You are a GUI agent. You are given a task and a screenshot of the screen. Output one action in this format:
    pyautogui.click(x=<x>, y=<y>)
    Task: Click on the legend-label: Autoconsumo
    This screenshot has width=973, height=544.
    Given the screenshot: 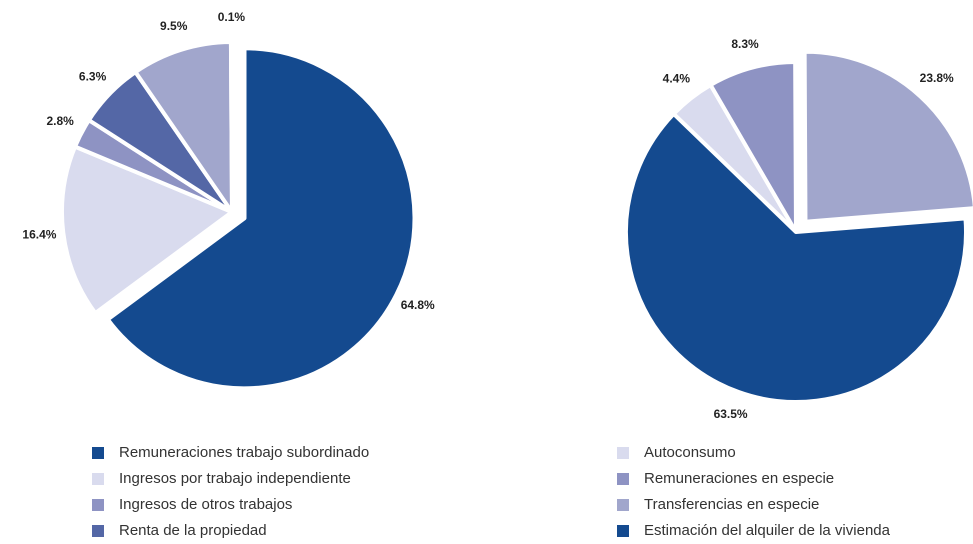 What is the action you would take?
    pyautogui.click(x=690, y=452)
    